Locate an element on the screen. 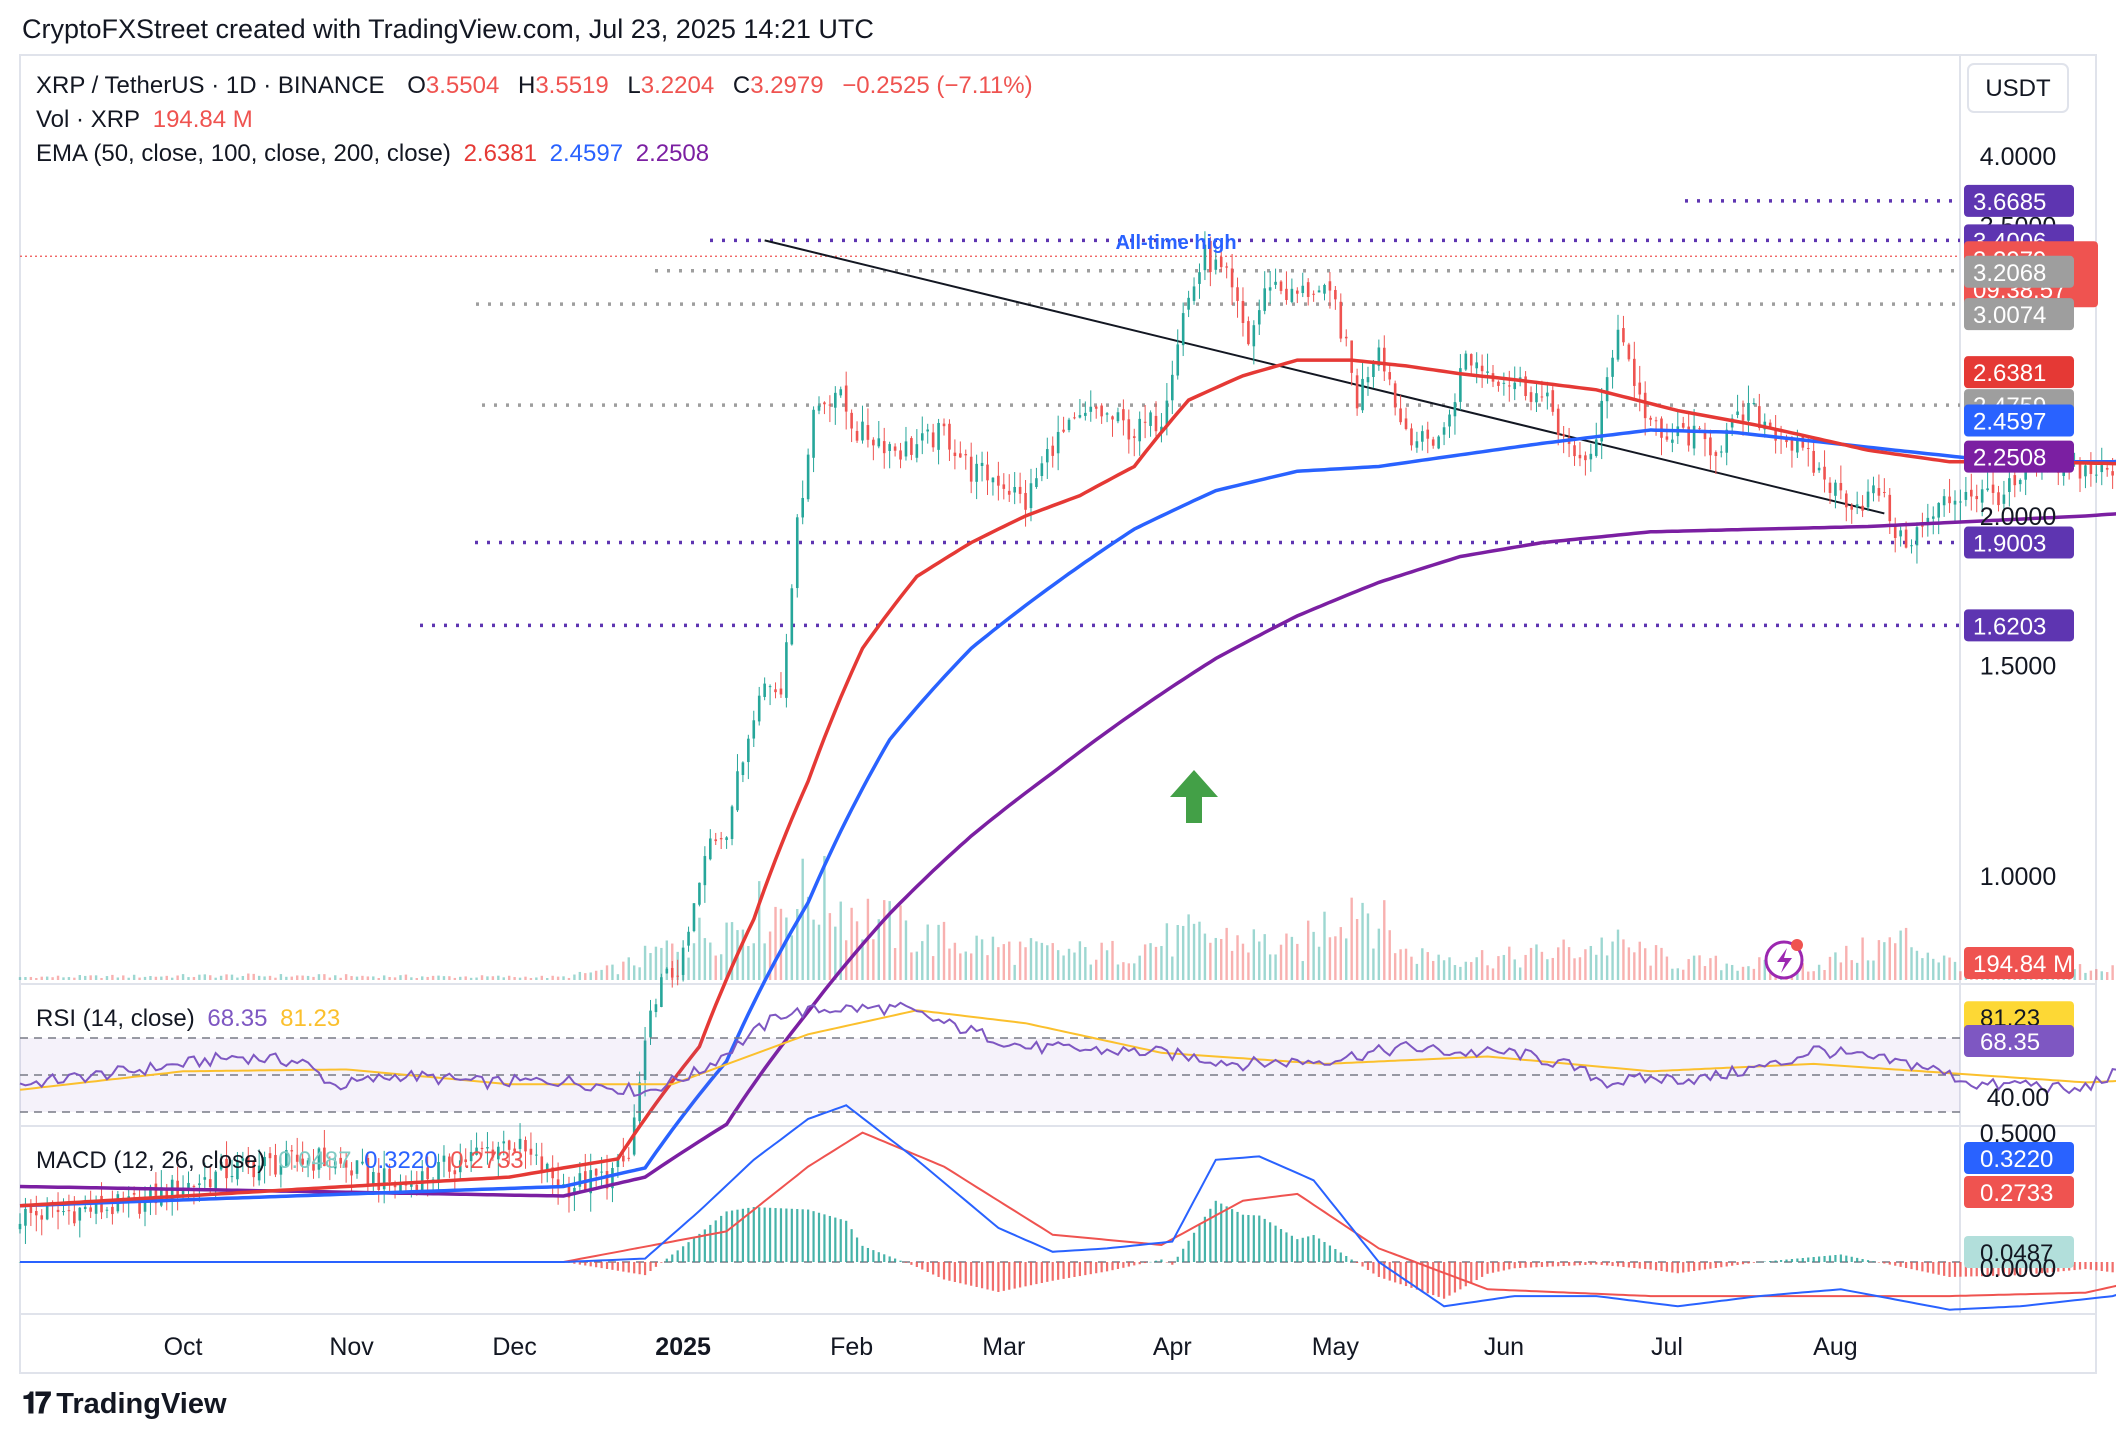  descending-trendline is located at coordinates (1324, 377).